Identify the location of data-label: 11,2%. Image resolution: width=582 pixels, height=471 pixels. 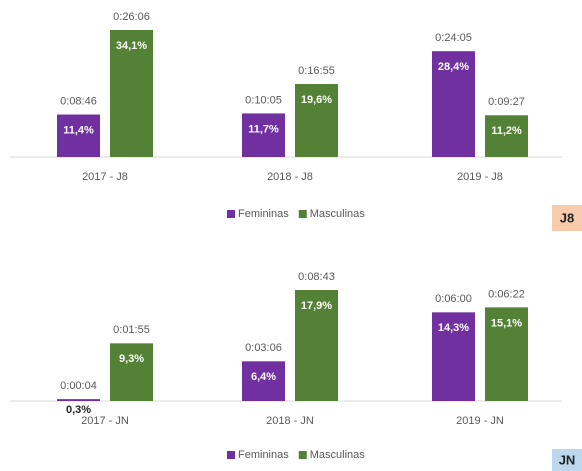
(506, 131).